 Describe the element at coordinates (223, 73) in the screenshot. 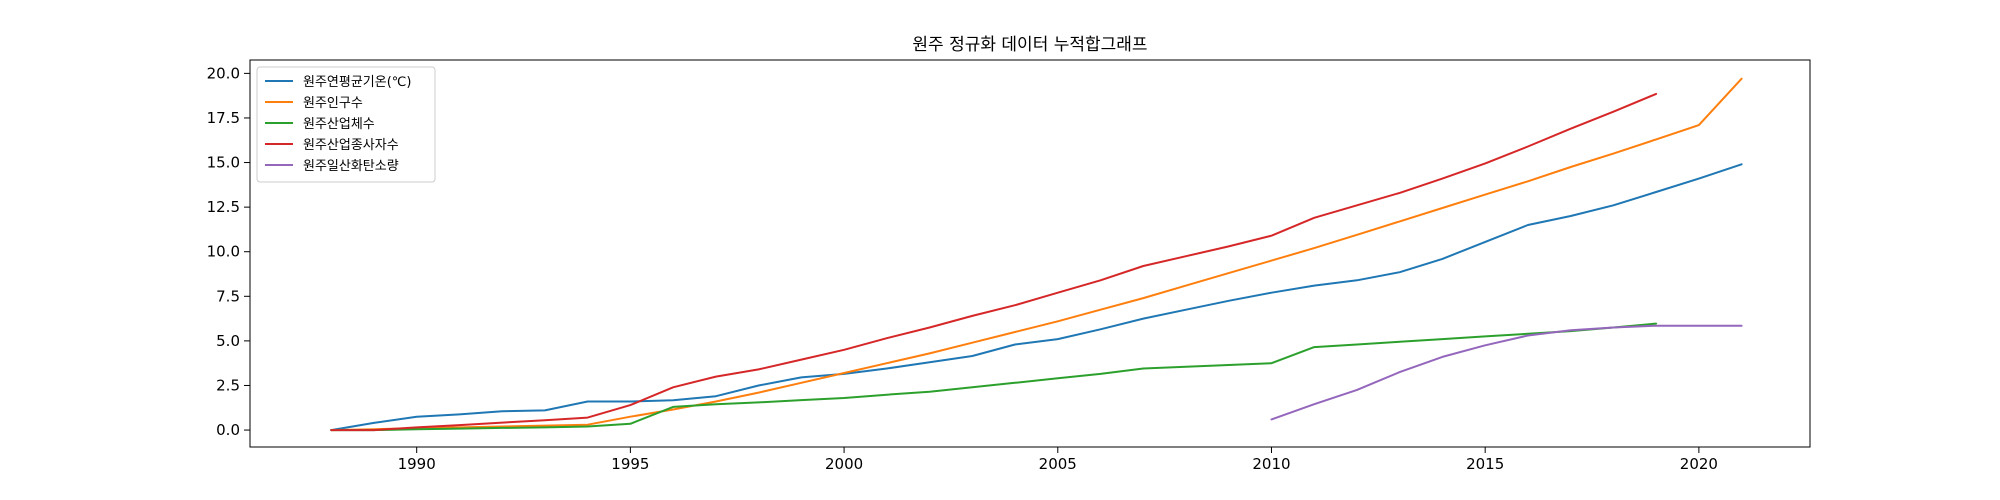

I see `y-tick-label: 20.0` at that location.